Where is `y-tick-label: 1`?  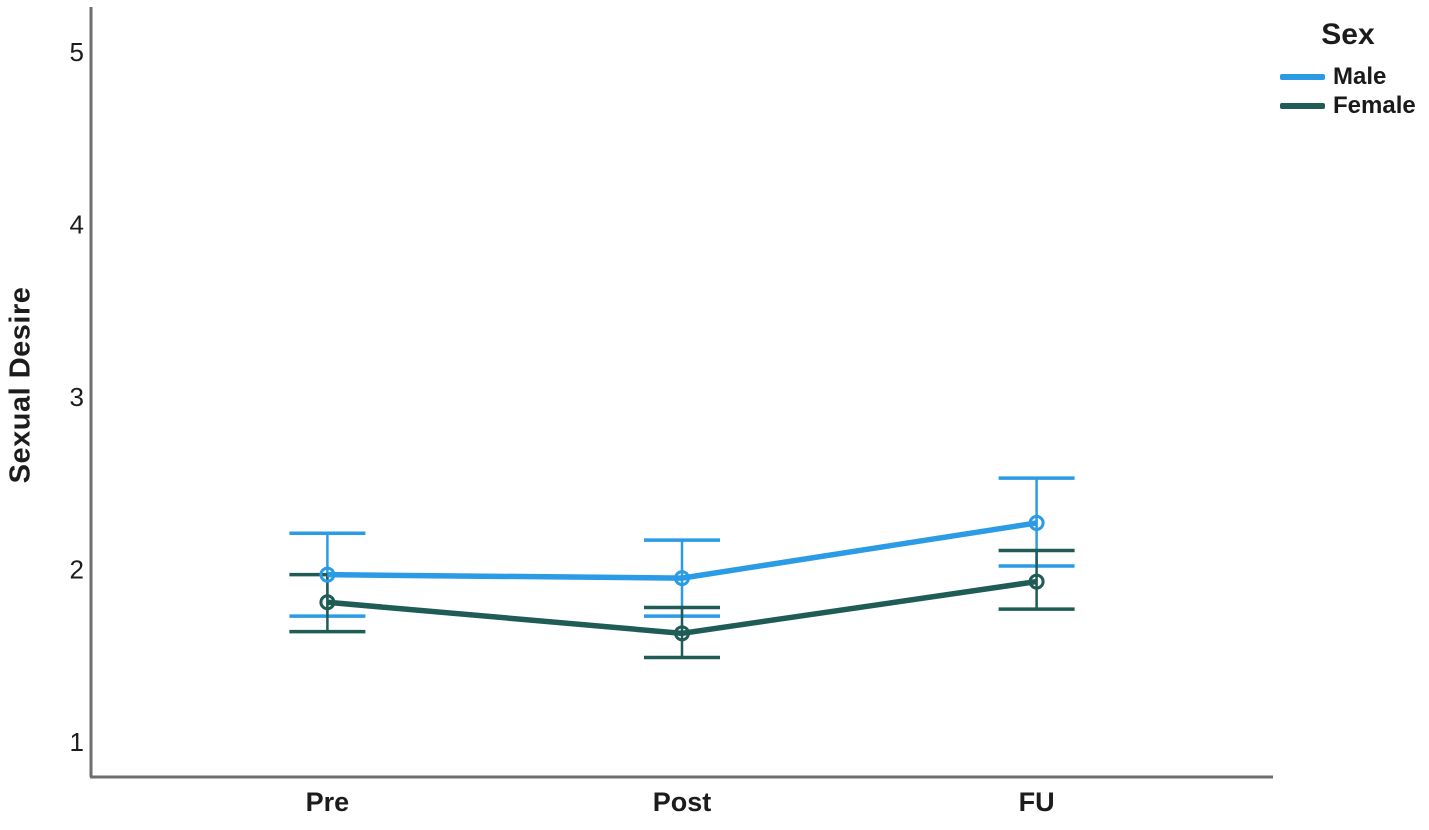 y-tick-label: 1 is located at coordinates (77, 742).